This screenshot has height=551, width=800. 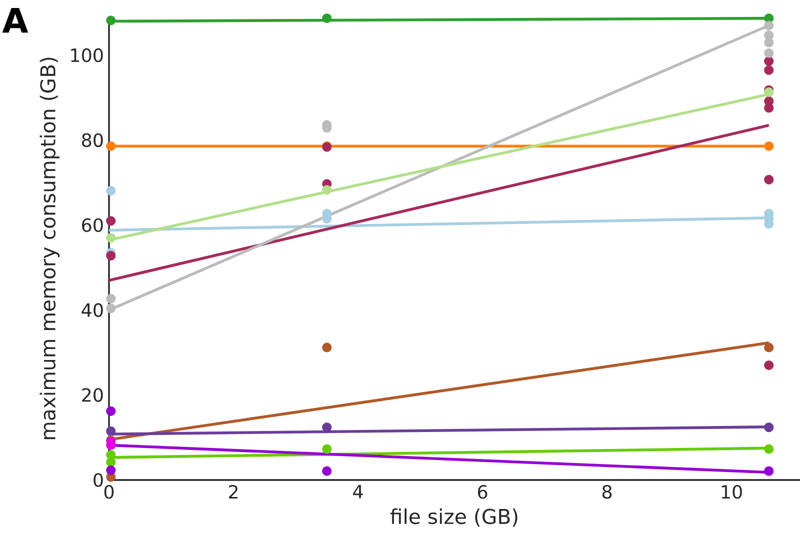 What do you see at coordinates (454, 517) in the screenshot?
I see `x-axis-title: file size (GB)` at bounding box center [454, 517].